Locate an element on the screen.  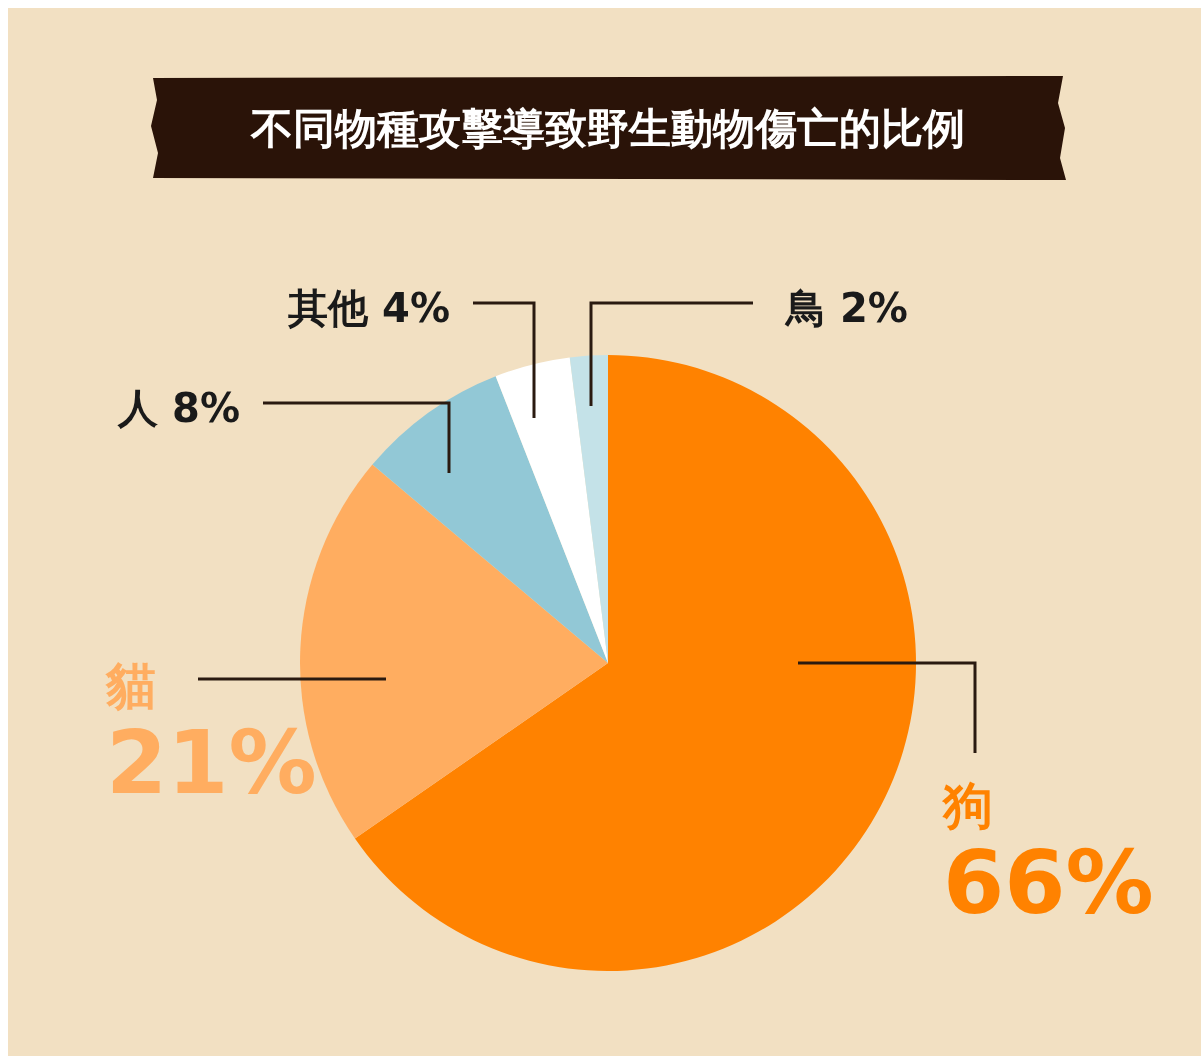
slice-label: 其他 4% is located at coordinates (368, 308).